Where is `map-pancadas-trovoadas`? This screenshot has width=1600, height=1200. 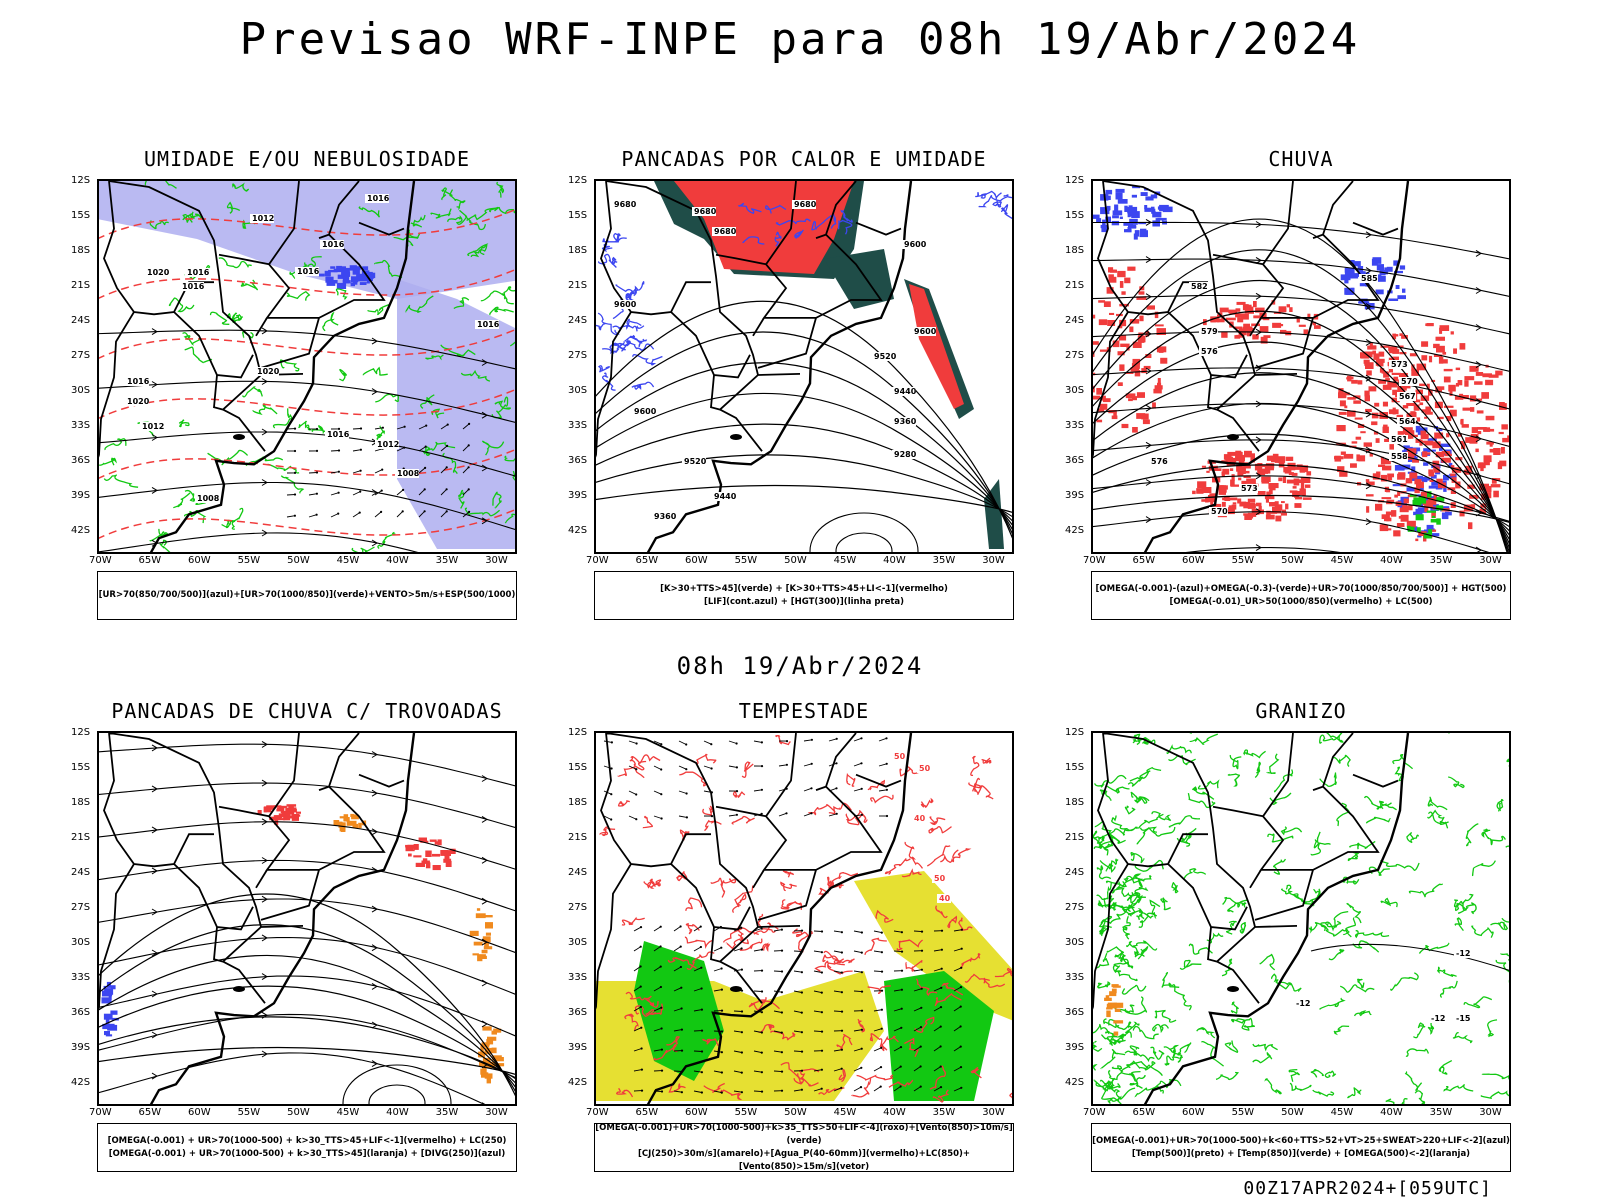
map-pancadas-trovoadas is located at coordinates (307, 918).